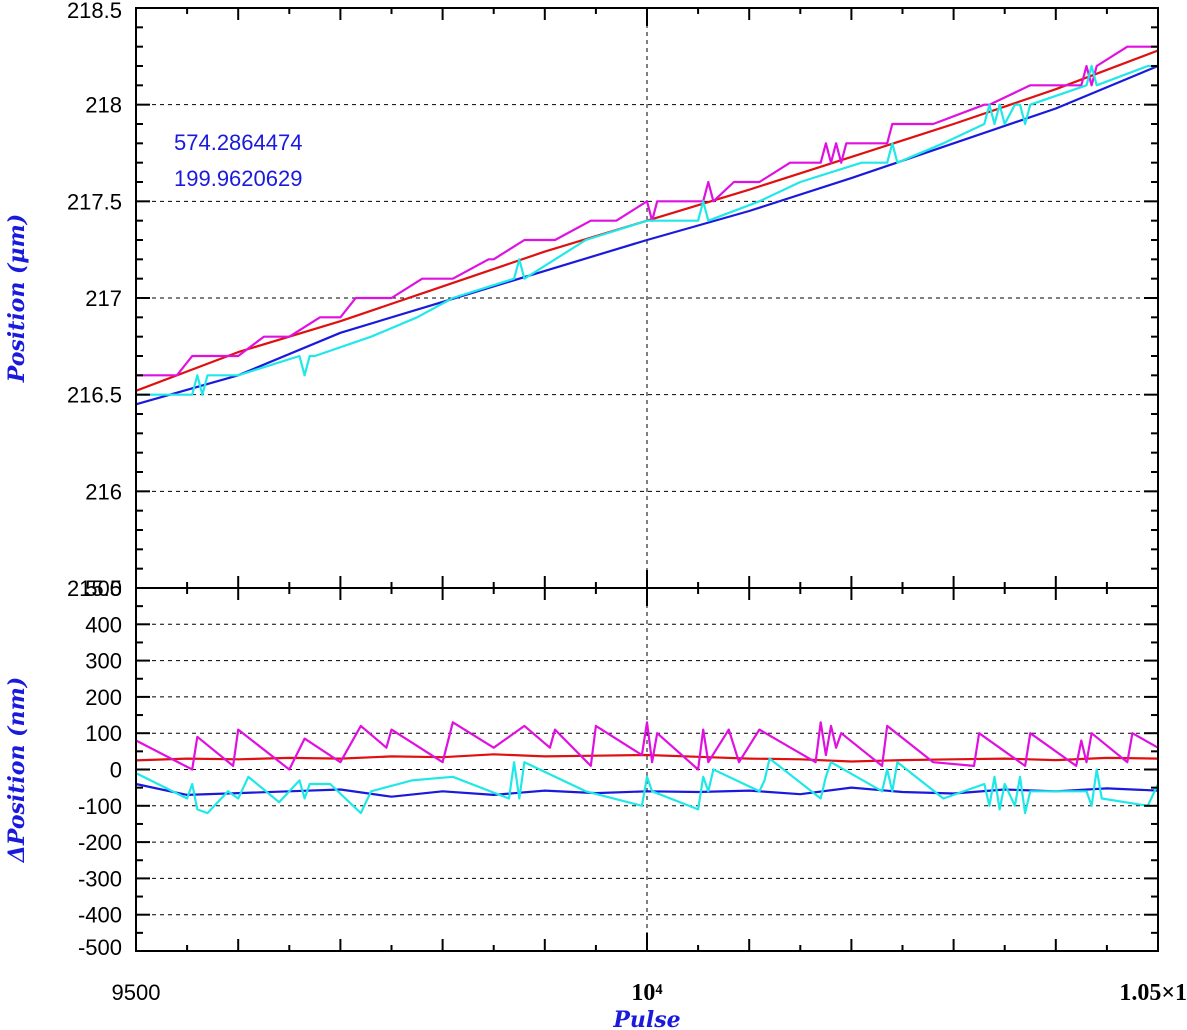  I want to click on panel1-y-tick-label: 216, so click(103, 491).